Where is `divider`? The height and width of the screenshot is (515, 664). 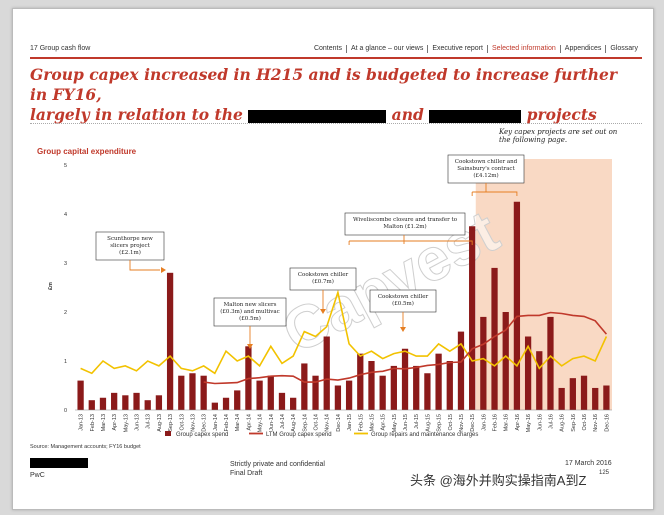 divider is located at coordinates (336, 123).